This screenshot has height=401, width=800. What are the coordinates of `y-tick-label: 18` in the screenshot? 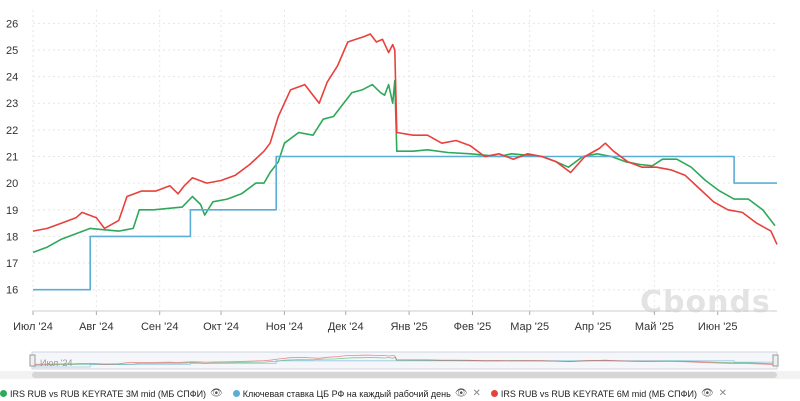 It's located at (12, 237).